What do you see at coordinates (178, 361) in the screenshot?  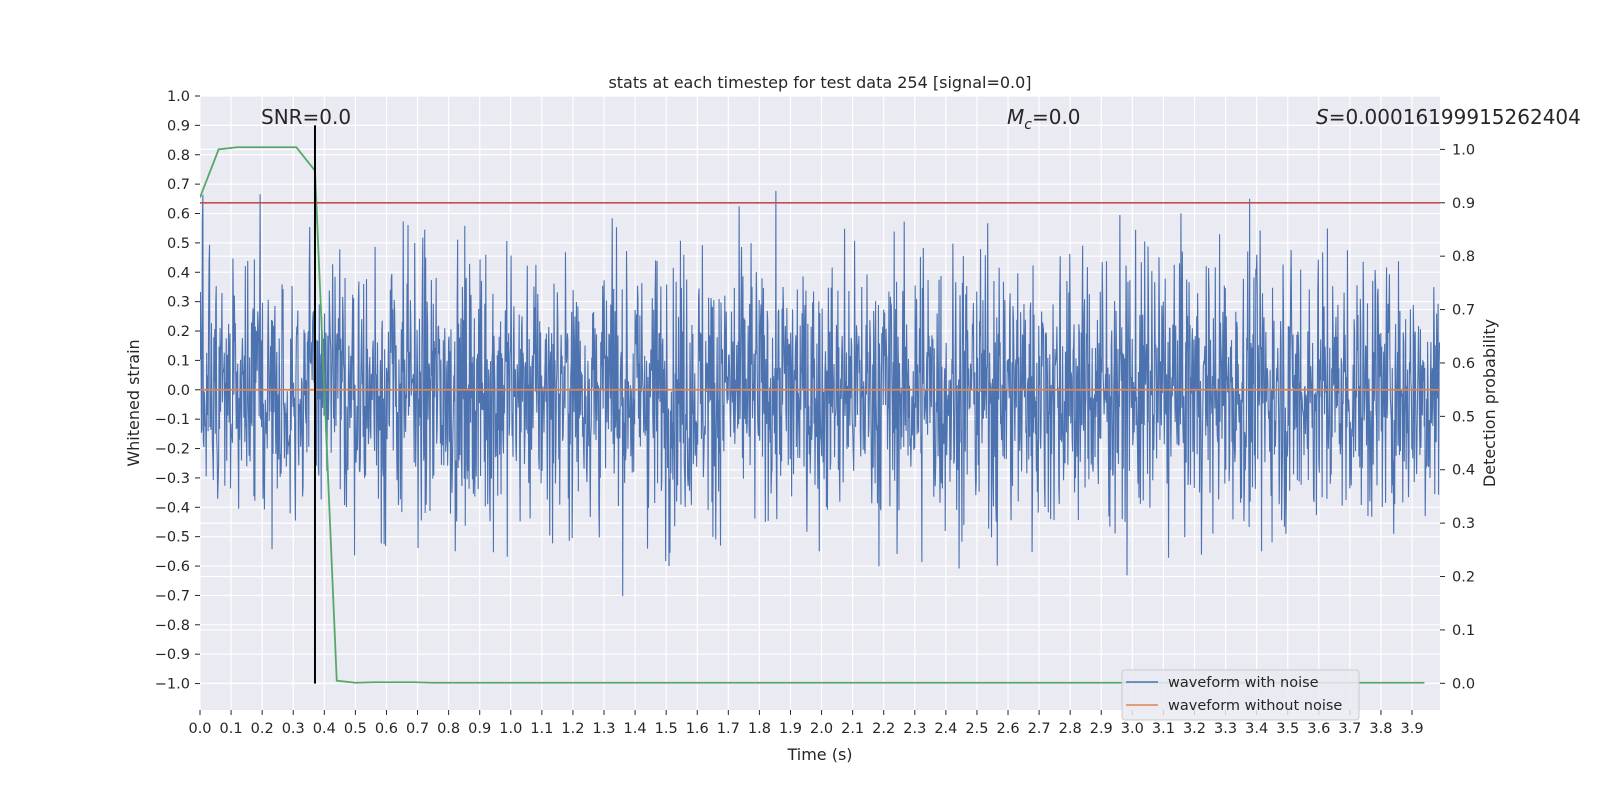 I see `y-left-tick-label: 0.1` at bounding box center [178, 361].